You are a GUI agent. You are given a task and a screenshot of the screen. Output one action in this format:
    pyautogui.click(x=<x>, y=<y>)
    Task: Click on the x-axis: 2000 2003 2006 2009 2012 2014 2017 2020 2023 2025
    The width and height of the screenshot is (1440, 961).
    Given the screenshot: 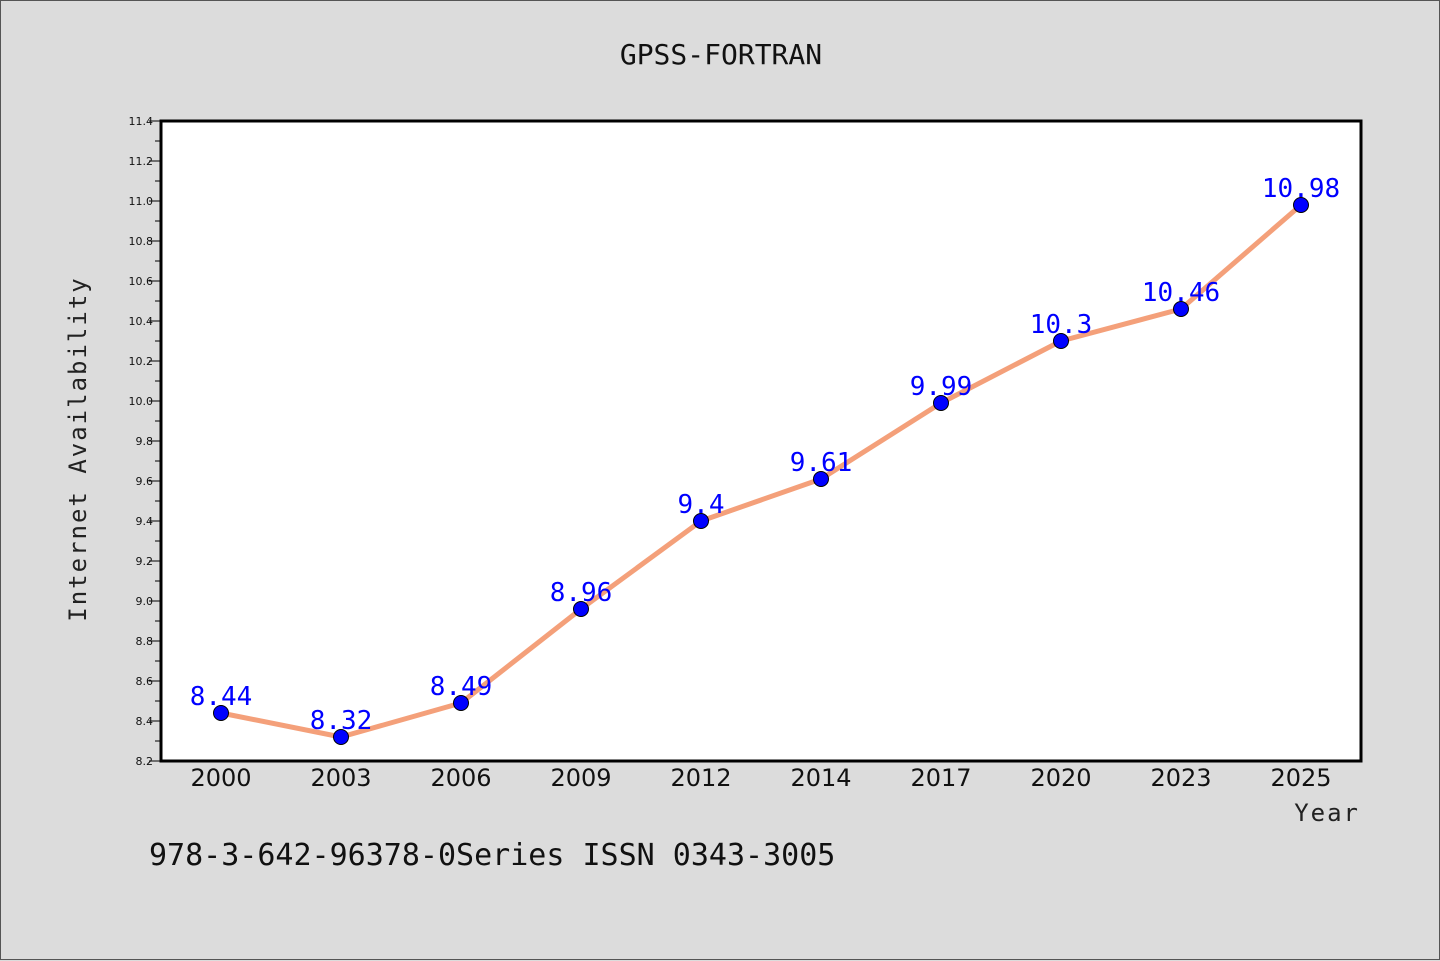 What is the action you would take?
    pyautogui.click(x=760, y=778)
    